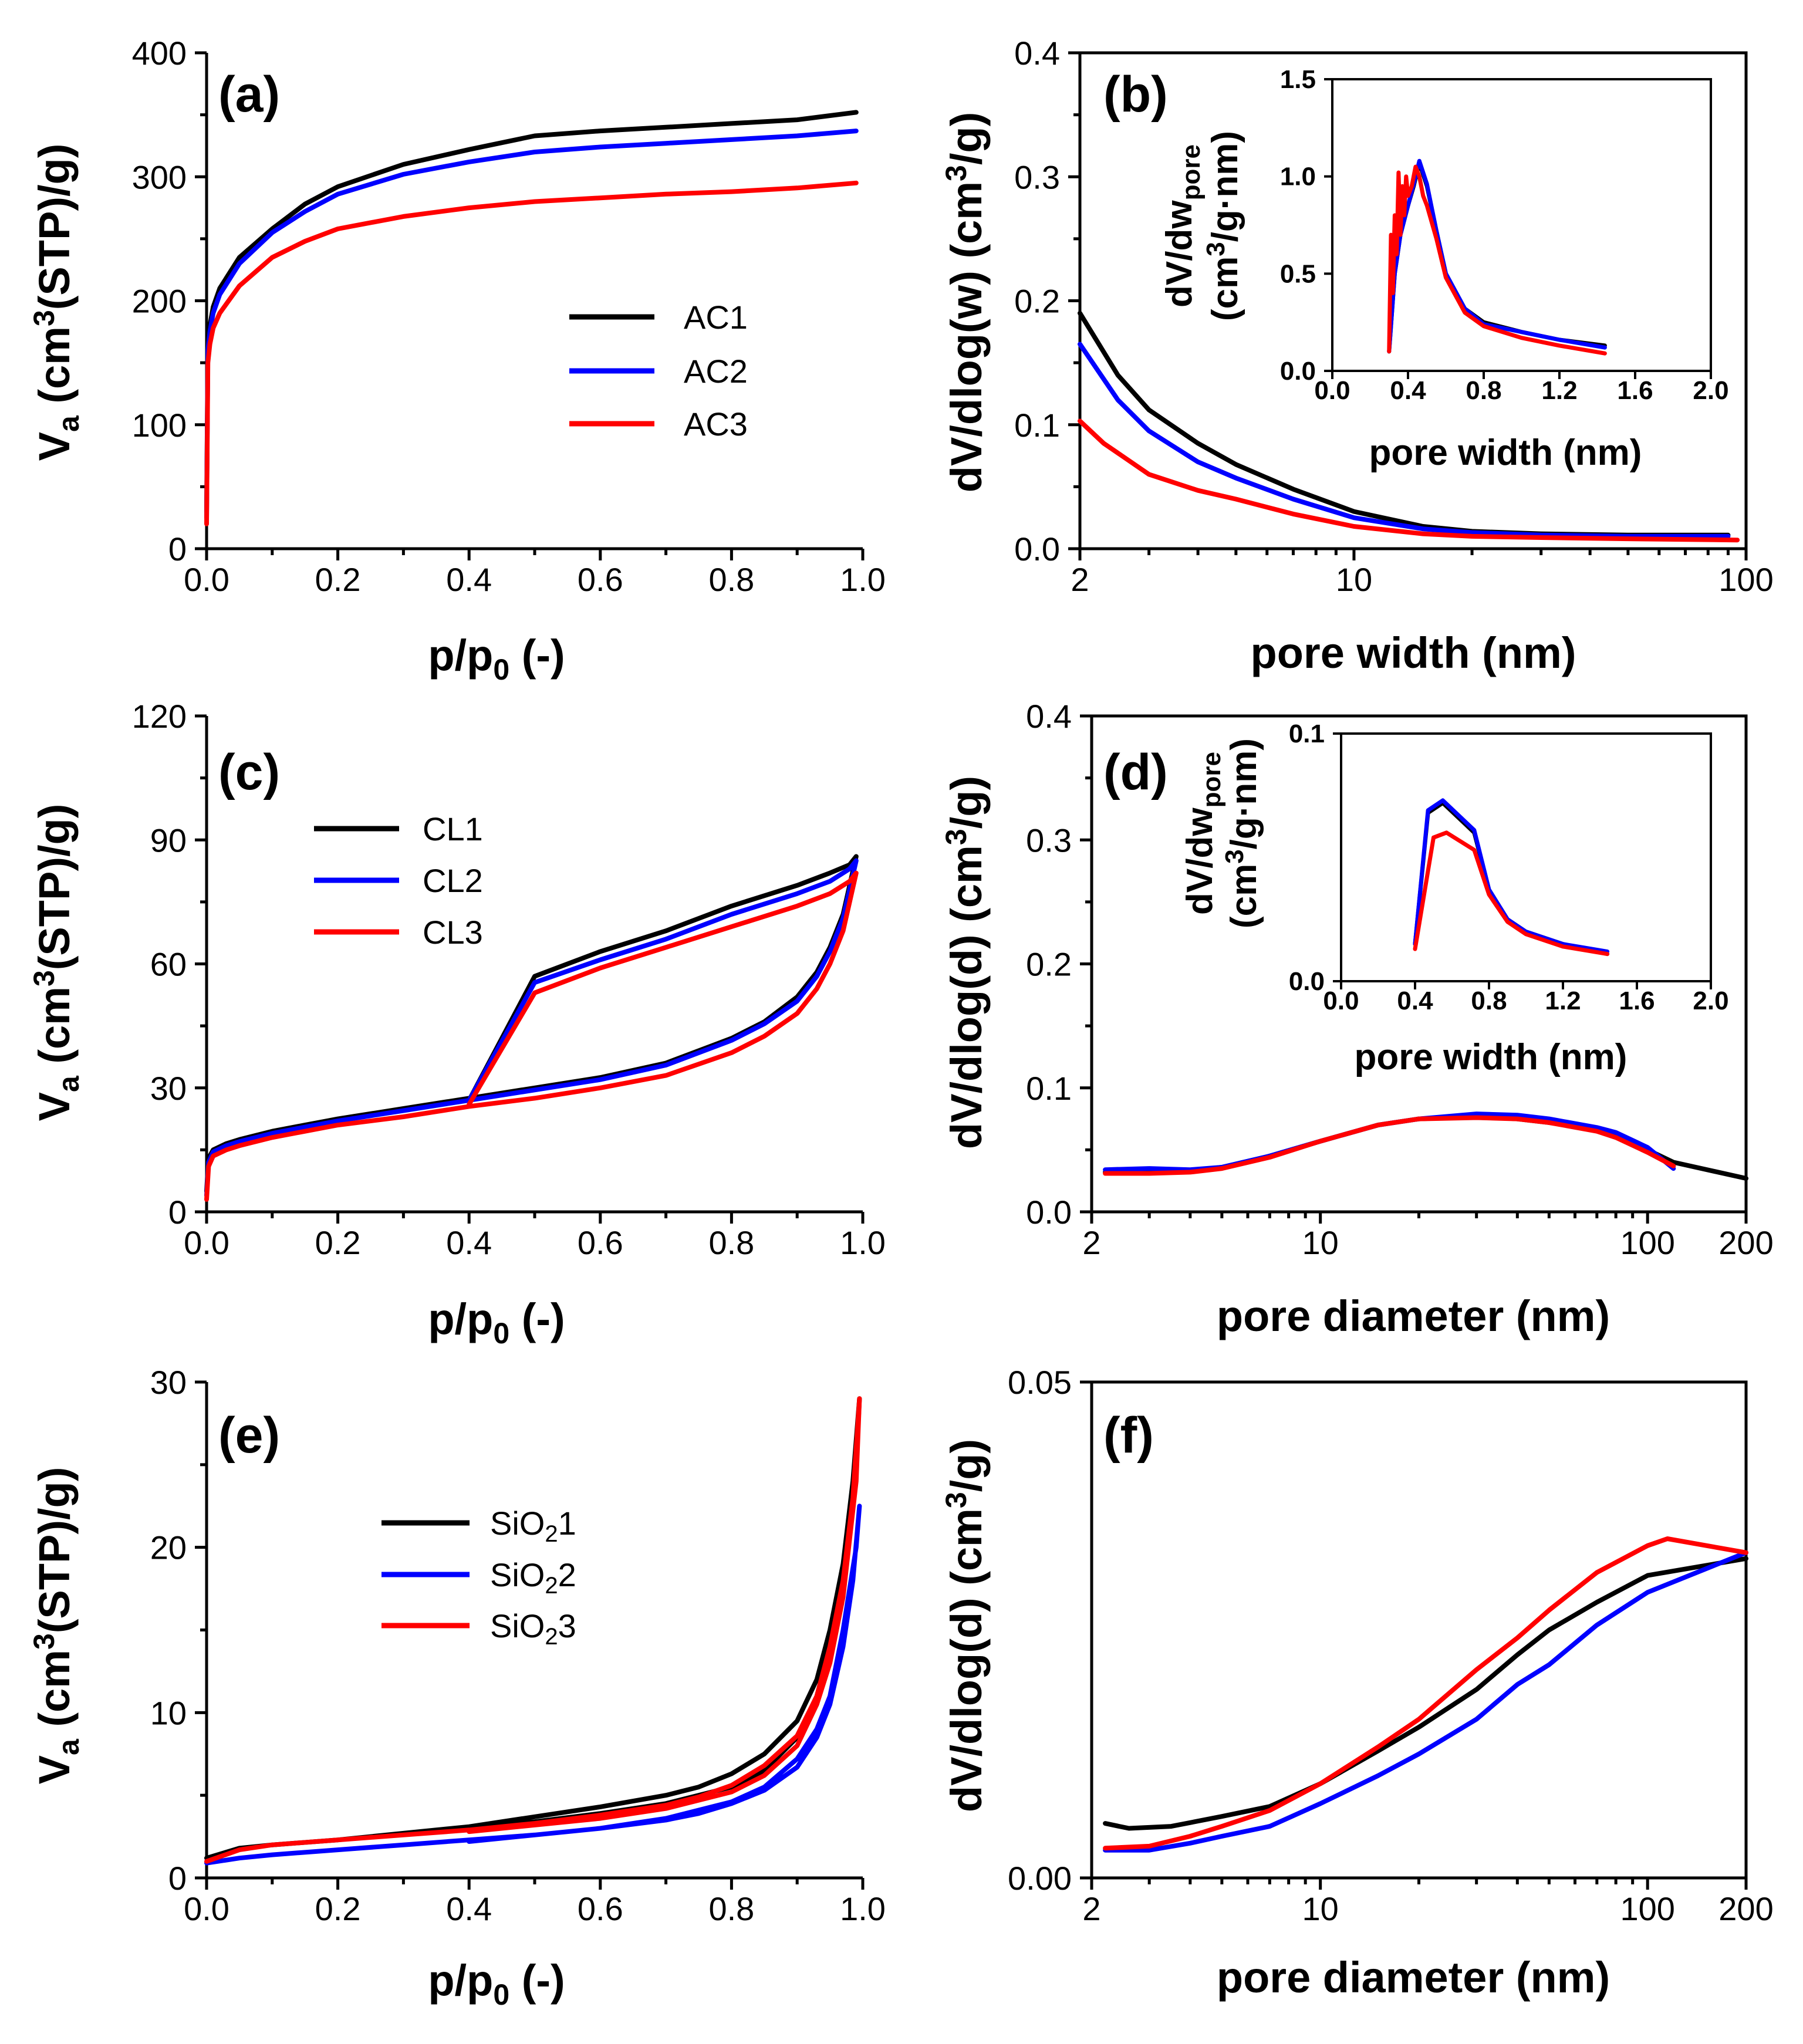 Image resolution: width=1803 pixels, height=2044 pixels. I want to click on inset-chart-b: 0.0 0.4 0.8 1.2 1.6 2.0 0.0 0.5 1.0 1.5, so click(1504, 235).